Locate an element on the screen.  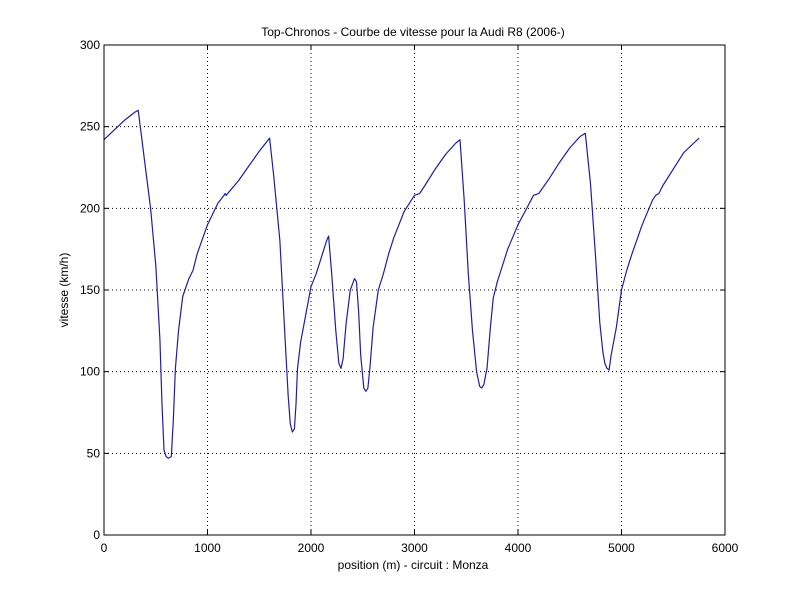
x-tick-label: 5000 is located at coordinates (621, 548).